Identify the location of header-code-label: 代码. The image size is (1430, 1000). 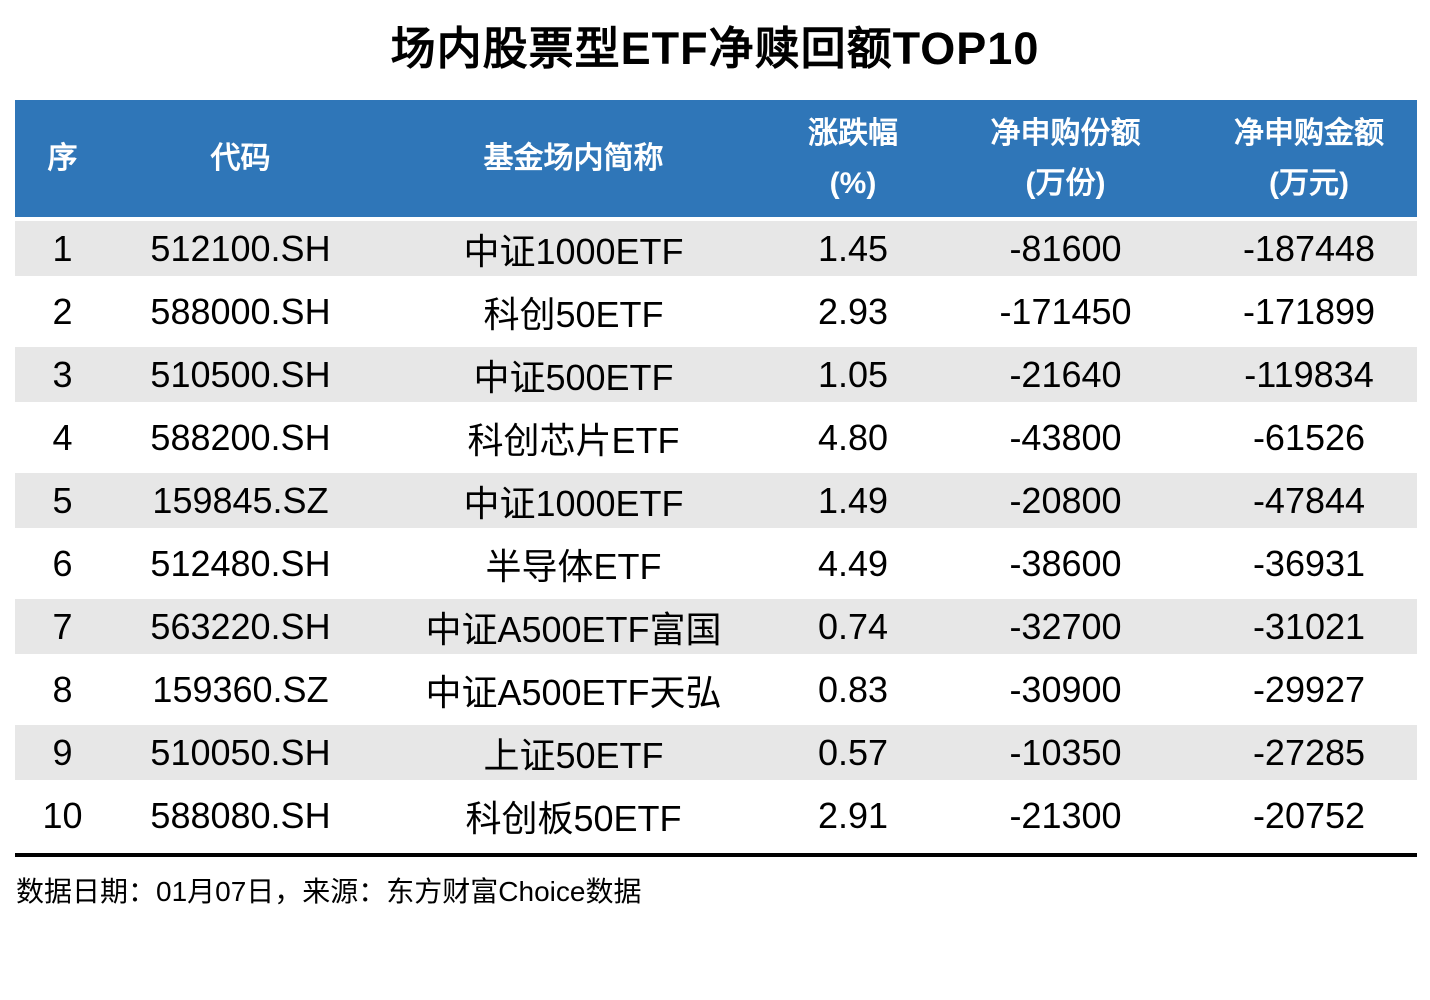
(240, 158).